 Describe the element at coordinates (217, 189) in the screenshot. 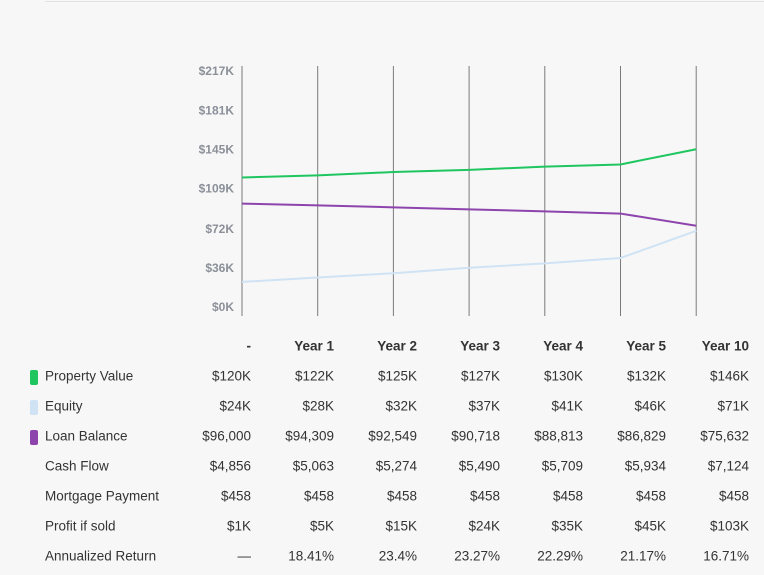

I see `y-tick-label: $109K` at that location.